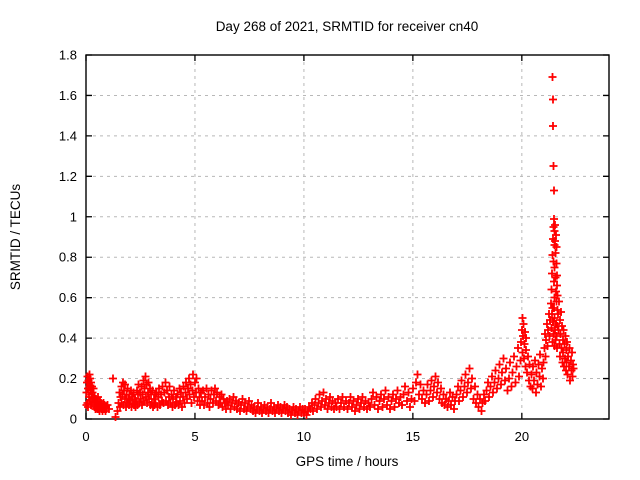  I want to click on y-tick-label: 1, so click(73, 216).